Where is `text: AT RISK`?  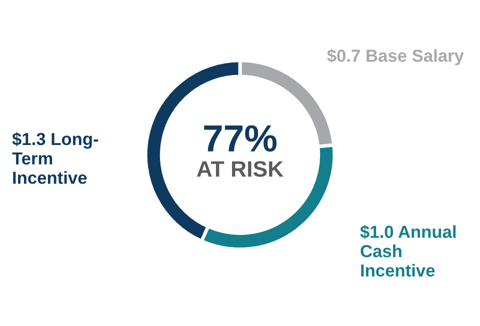 text: AT RISK is located at coordinates (240, 169).